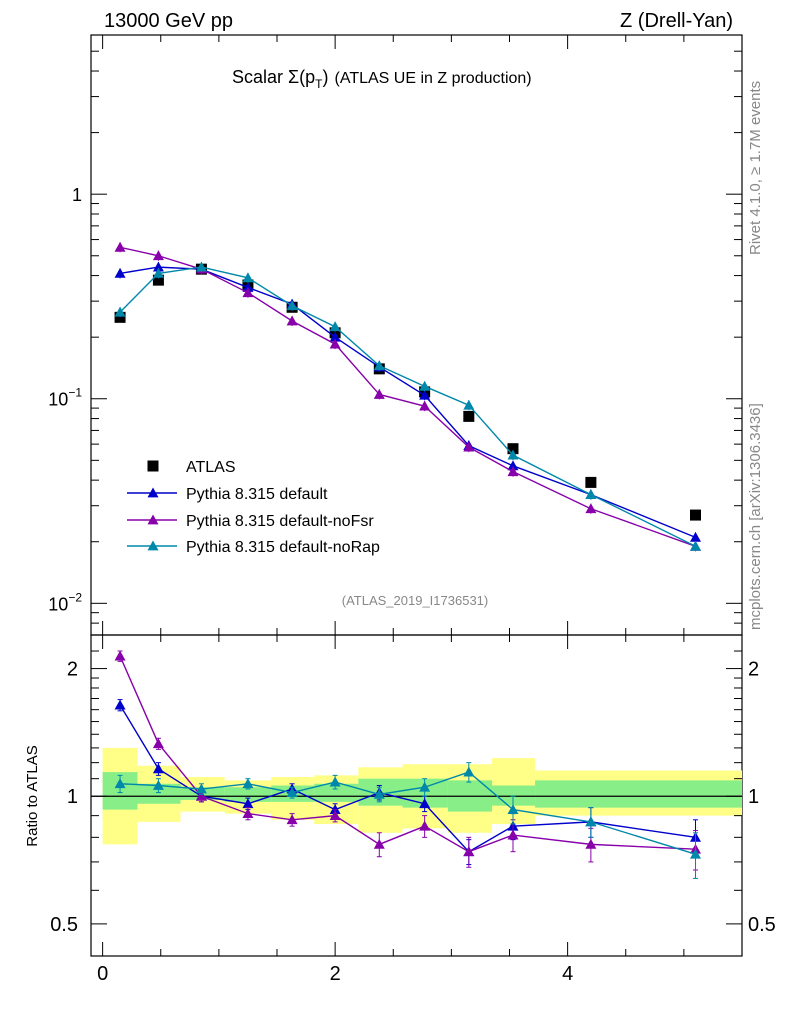 The width and height of the screenshot is (786, 1024). Describe the element at coordinates (64, 925) in the screenshot. I see `ratio-ytick-label-left: 0.5` at that location.